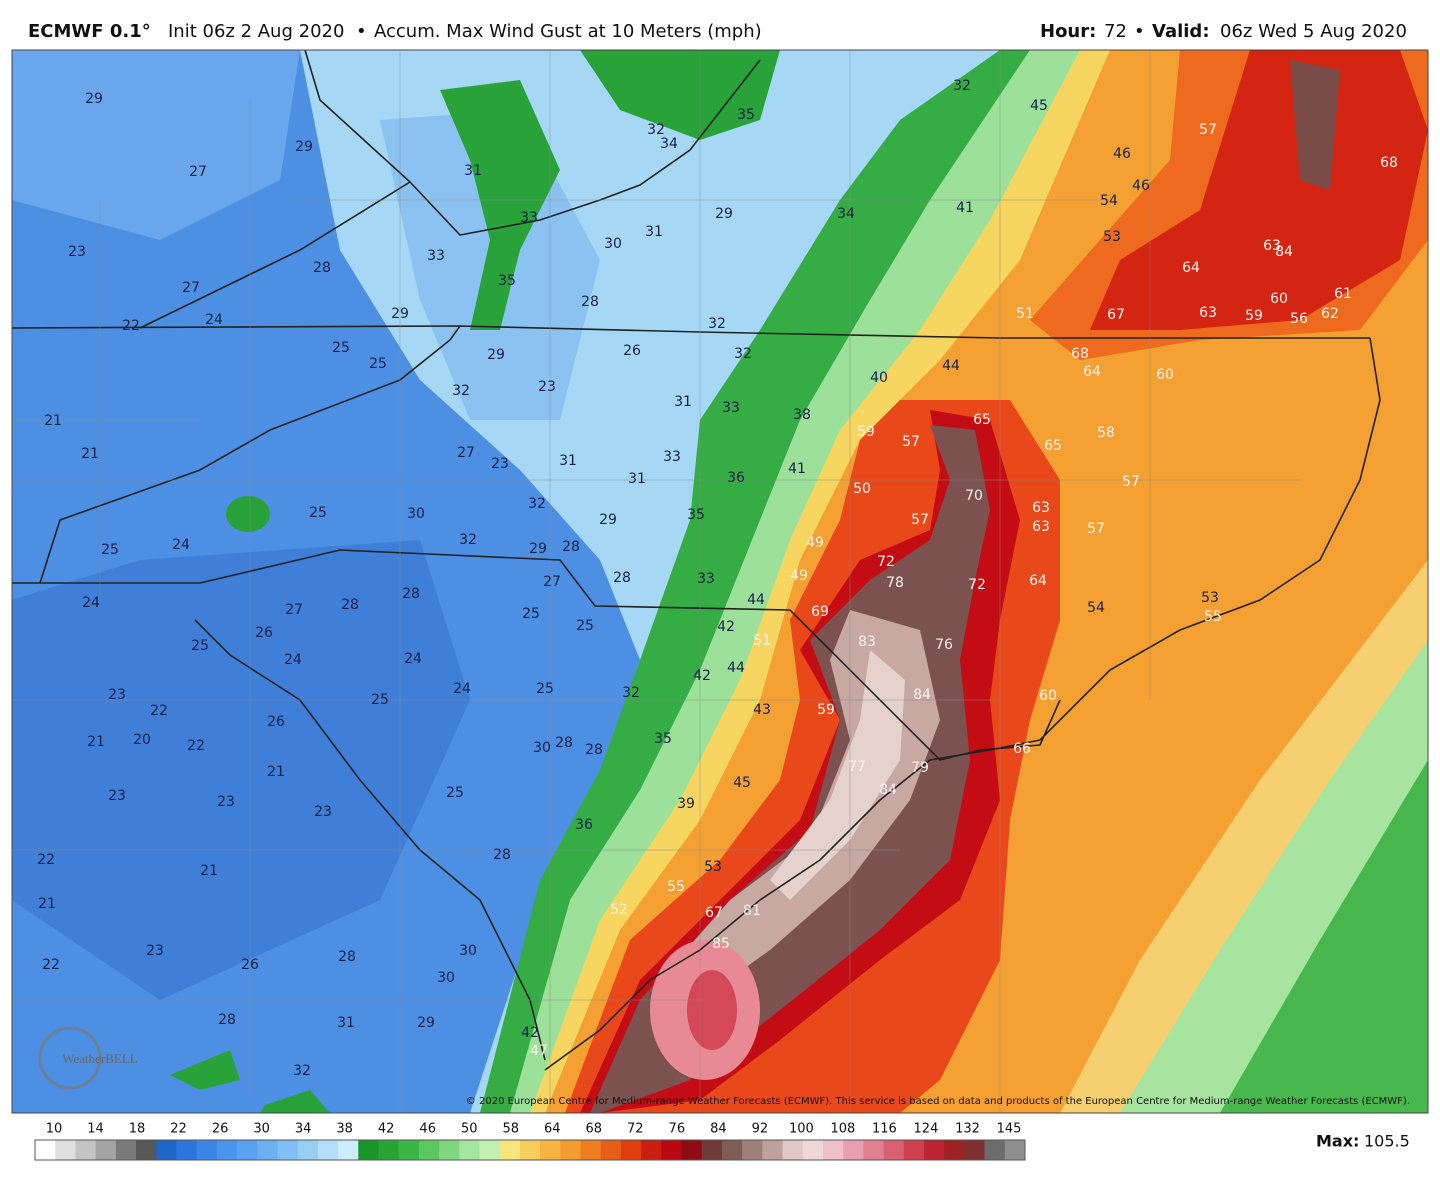 The height and width of the screenshot is (1184, 1440). What do you see at coordinates (344, 1129) in the screenshot?
I see `colorbar-tick-label: 38` at bounding box center [344, 1129].